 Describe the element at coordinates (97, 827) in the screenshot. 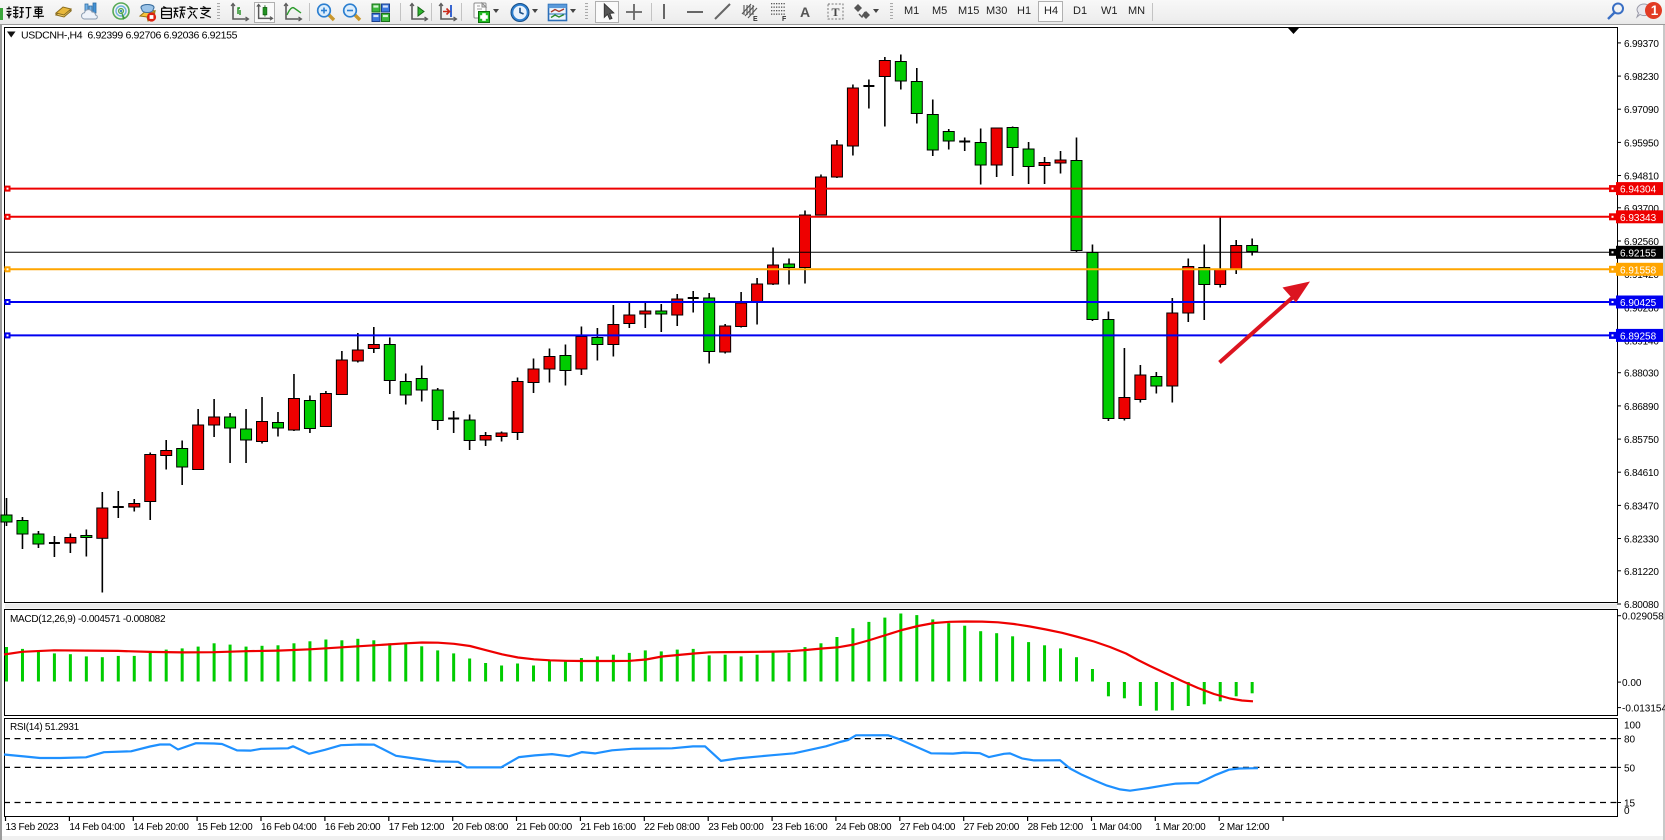

I see `svg-text: 14 Feb 04:00` at that location.